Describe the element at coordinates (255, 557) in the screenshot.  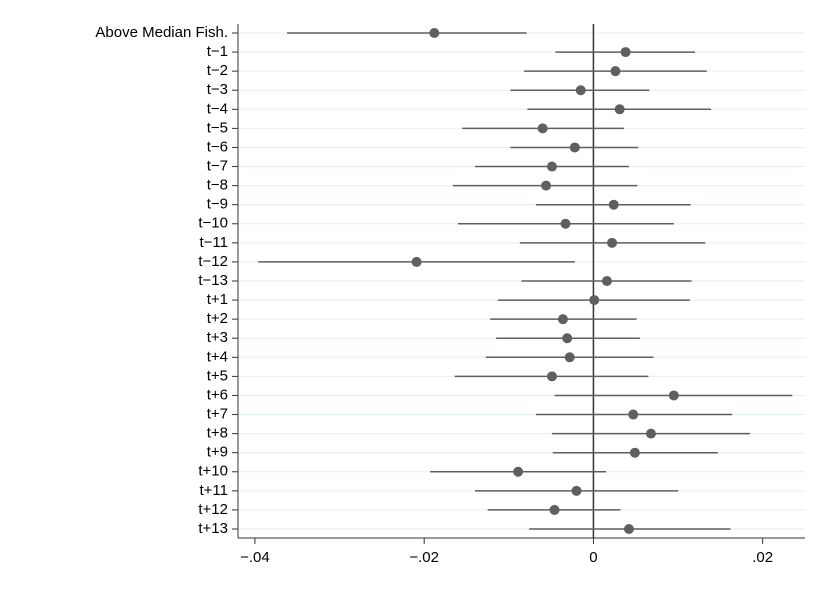
I see `x-tick-label: −.04` at that location.